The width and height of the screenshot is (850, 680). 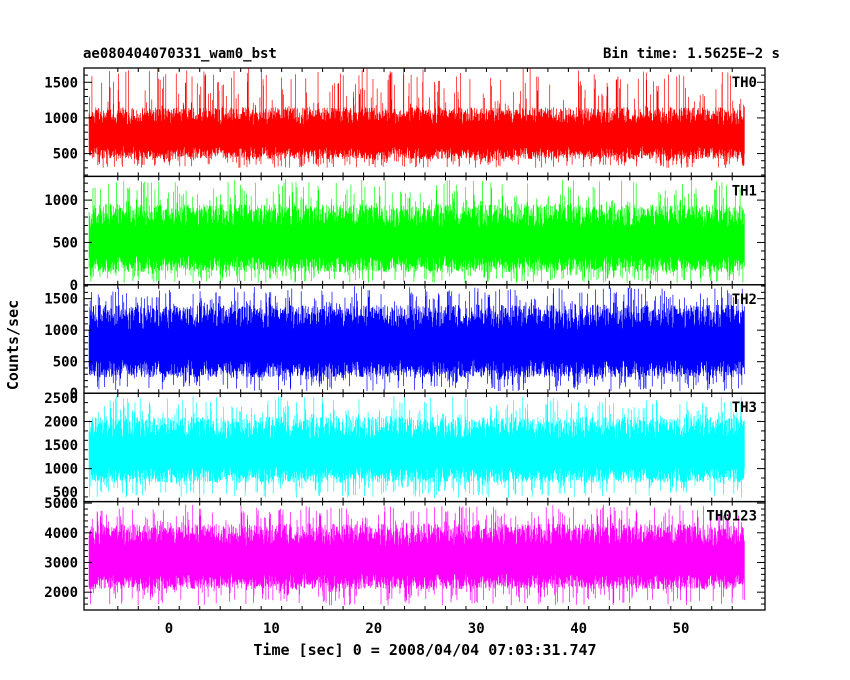 I want to click on panel-label-th0: TH0, so click(x=744, y=83).